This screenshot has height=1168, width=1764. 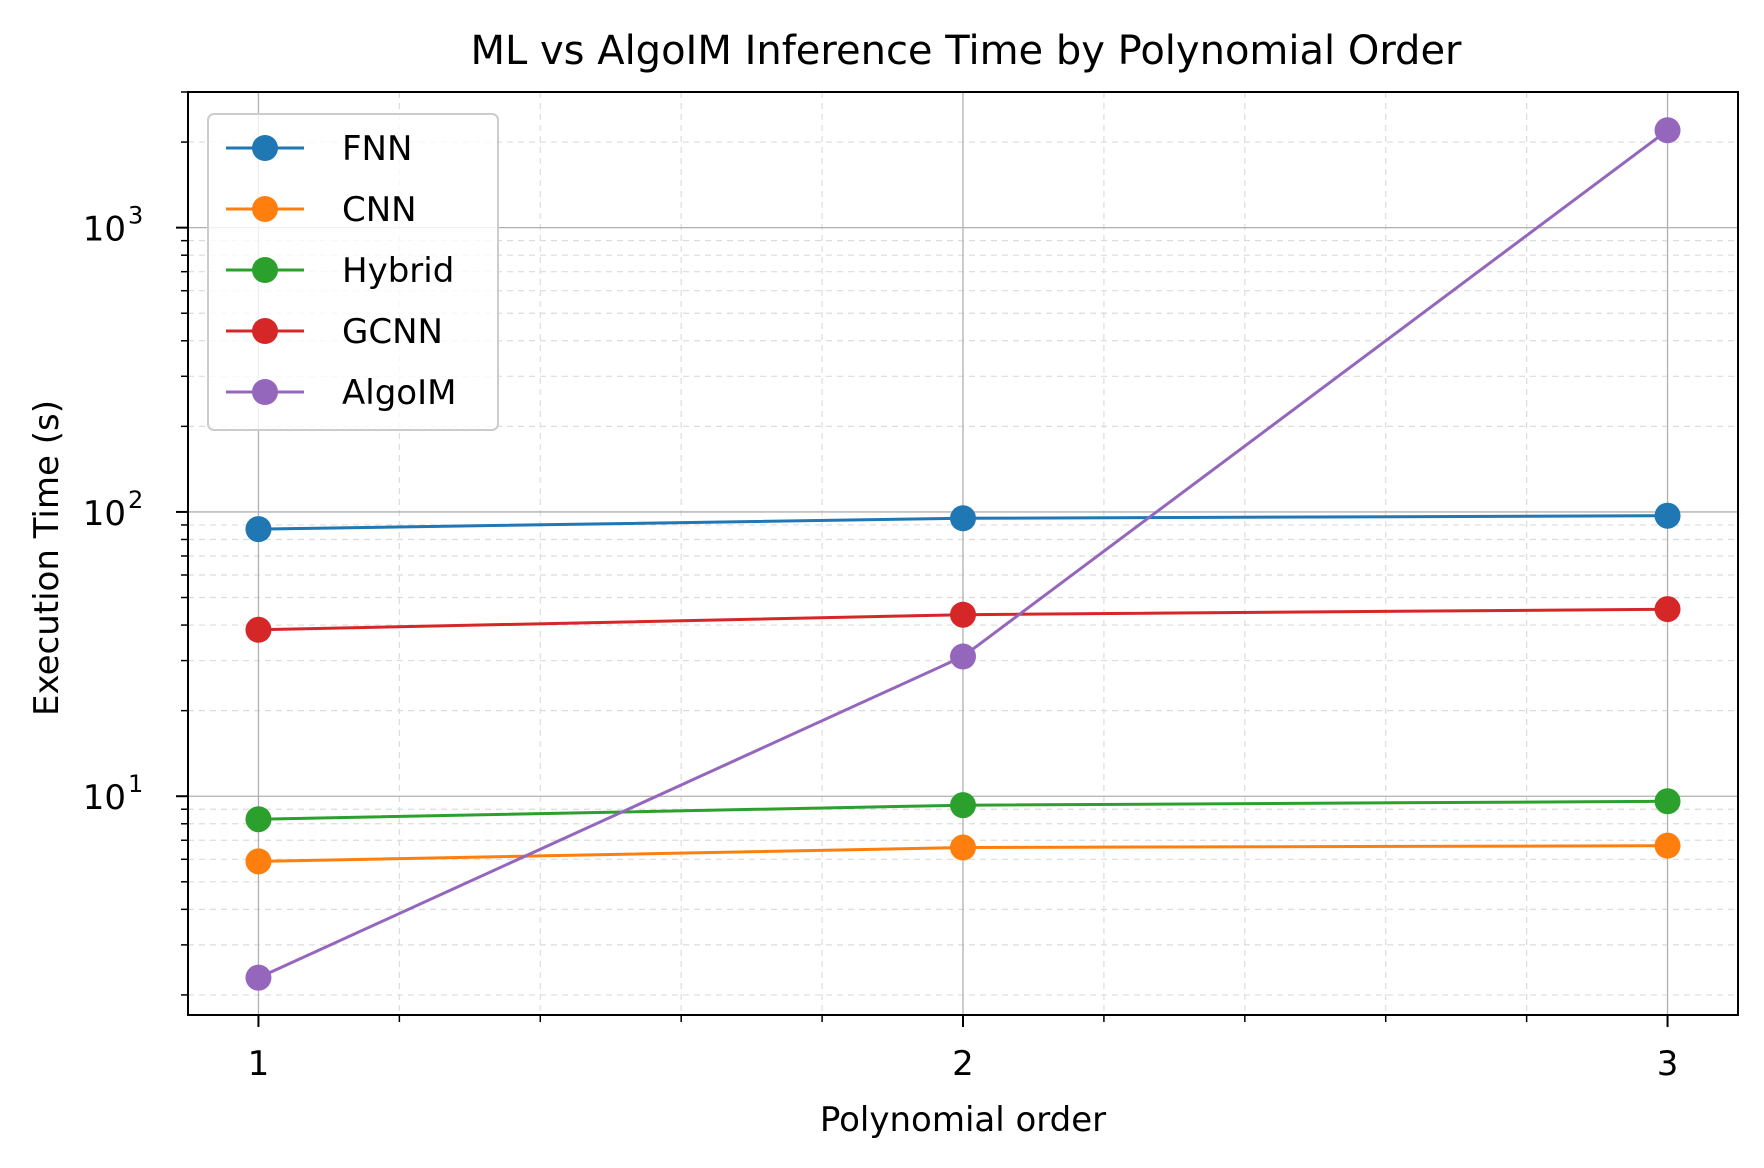 What do you see at coordinates (135, 784) in the screenshot?
I see `y-tick-exponent: 1` at bounding box center [135, 784].